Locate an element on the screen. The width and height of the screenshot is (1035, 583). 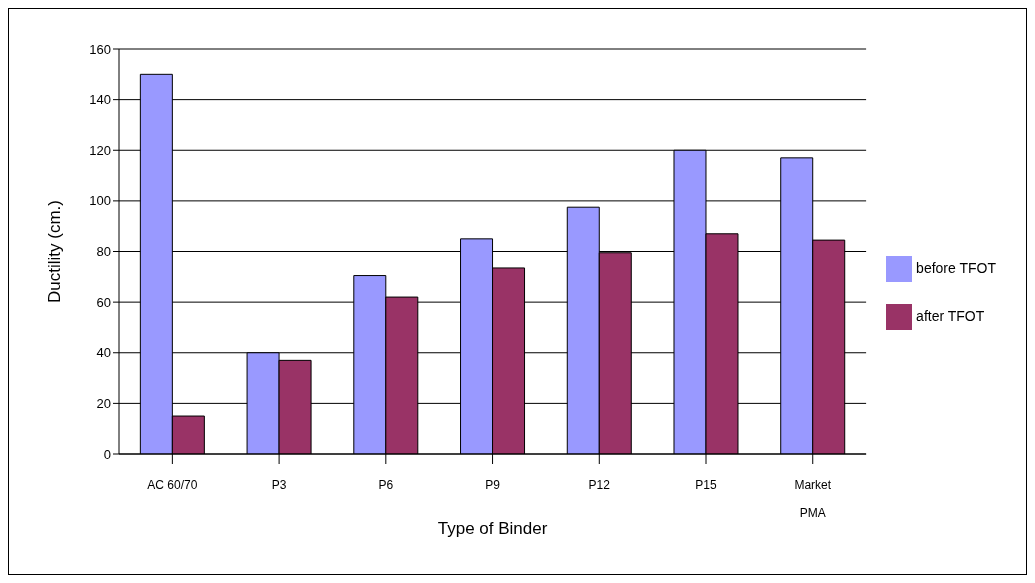
y-tick-label: 160 is located at coordinates (100, 49).